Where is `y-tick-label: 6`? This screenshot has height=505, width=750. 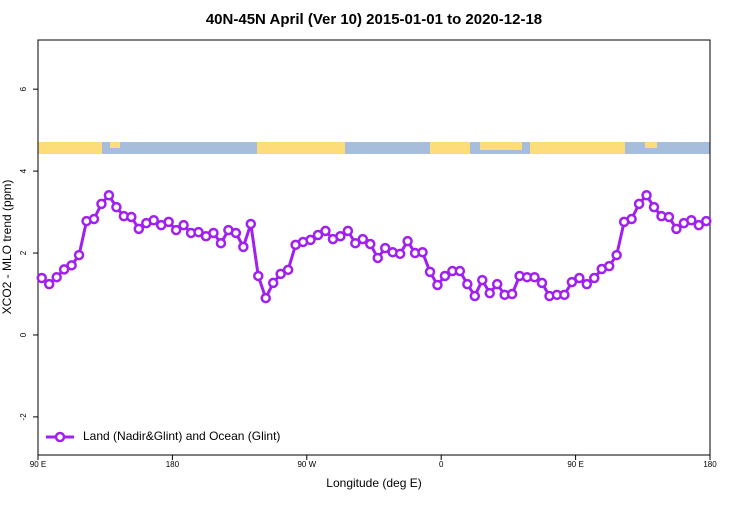 y-tick-label: 6 is located at coordinates (23, 88).